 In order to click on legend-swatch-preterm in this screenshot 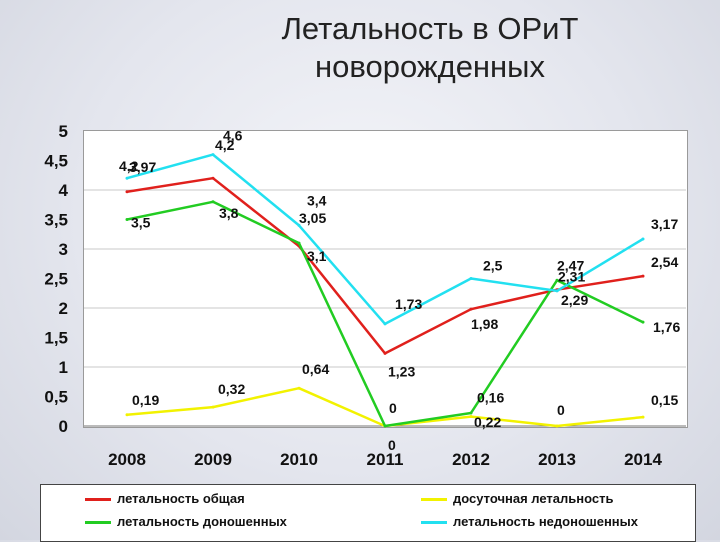, I will do `click(434, 523)`.